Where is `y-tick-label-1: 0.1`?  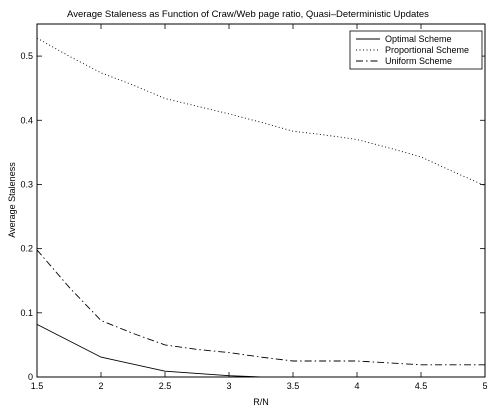
y-tick-label-1: 0.1 is located at coordinates (26, 313).